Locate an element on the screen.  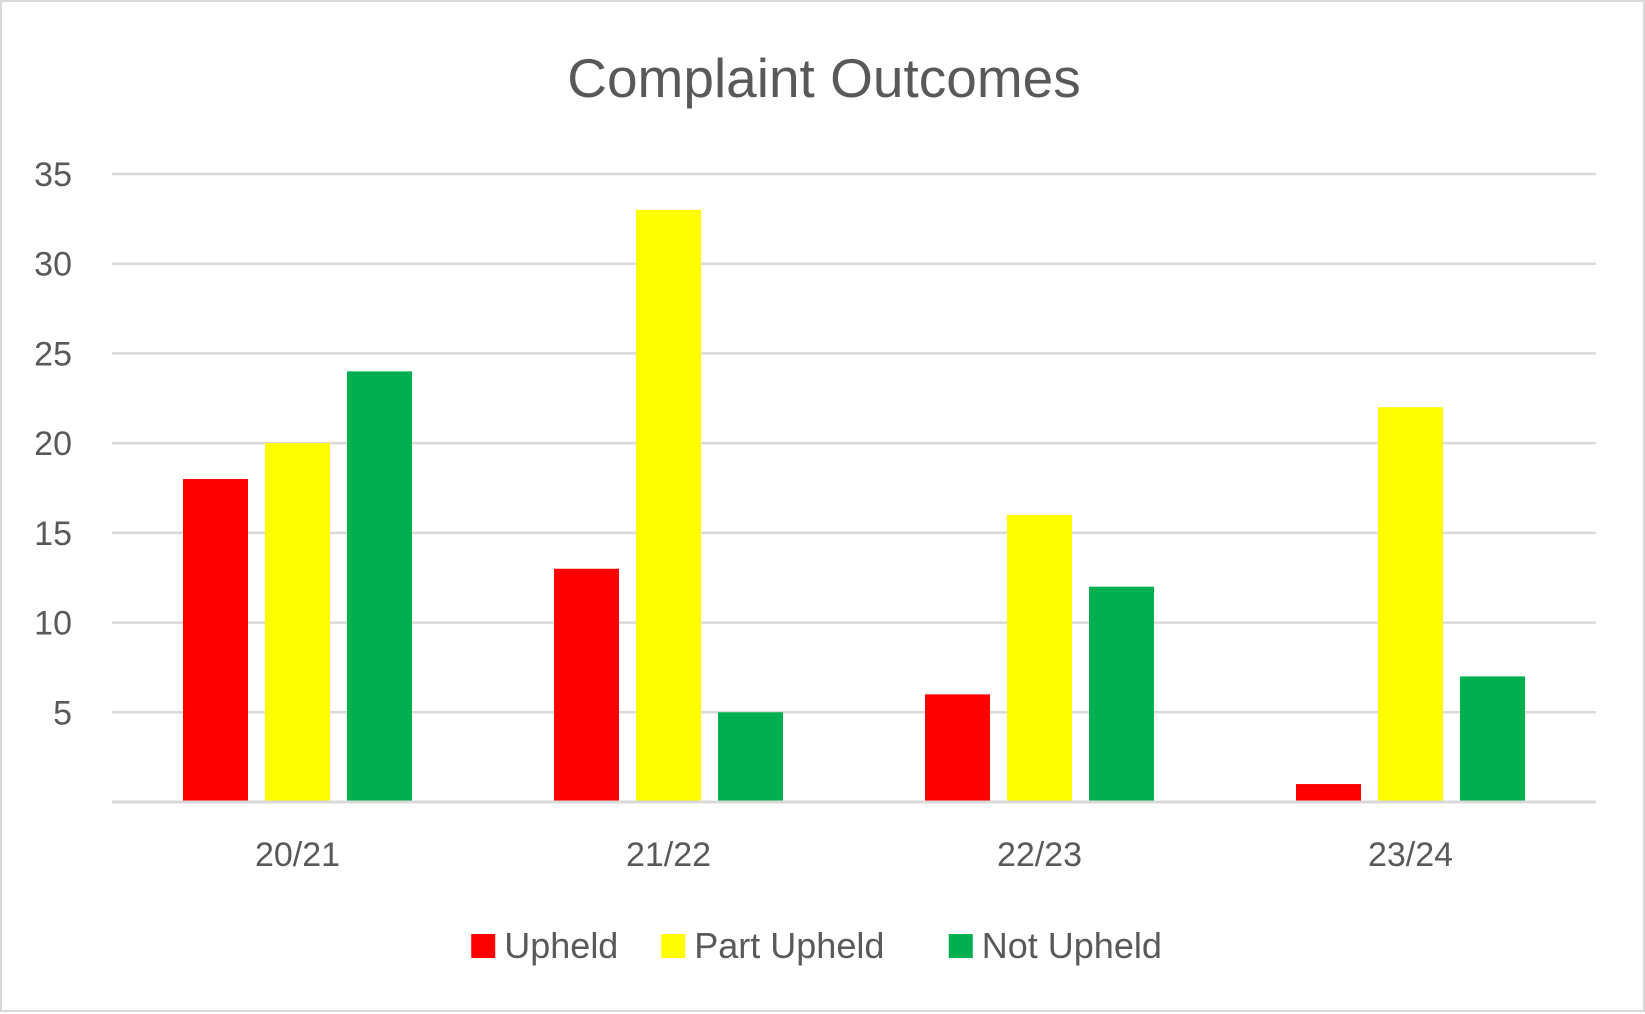
y-tick-label: 10 is located at coordinates (53, 624).